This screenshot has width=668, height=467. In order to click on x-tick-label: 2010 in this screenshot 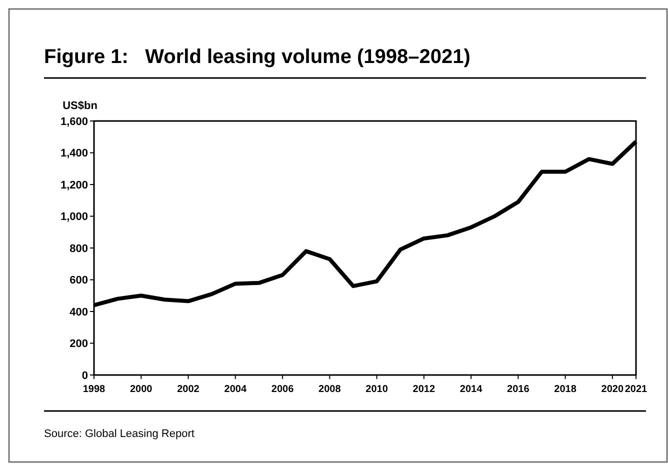, I will do `click(377, 389)`.